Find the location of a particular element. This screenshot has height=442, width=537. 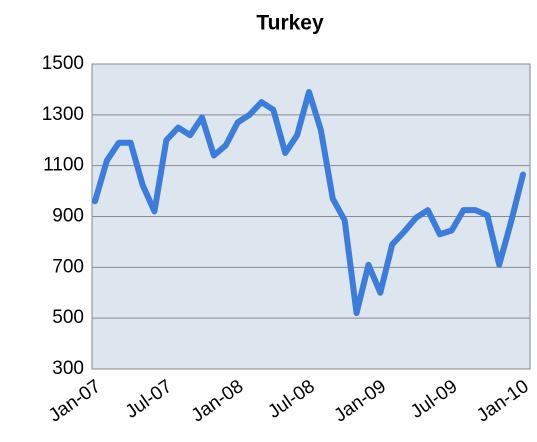

y-tick-label: 900 is located at coordinates (68, 216).